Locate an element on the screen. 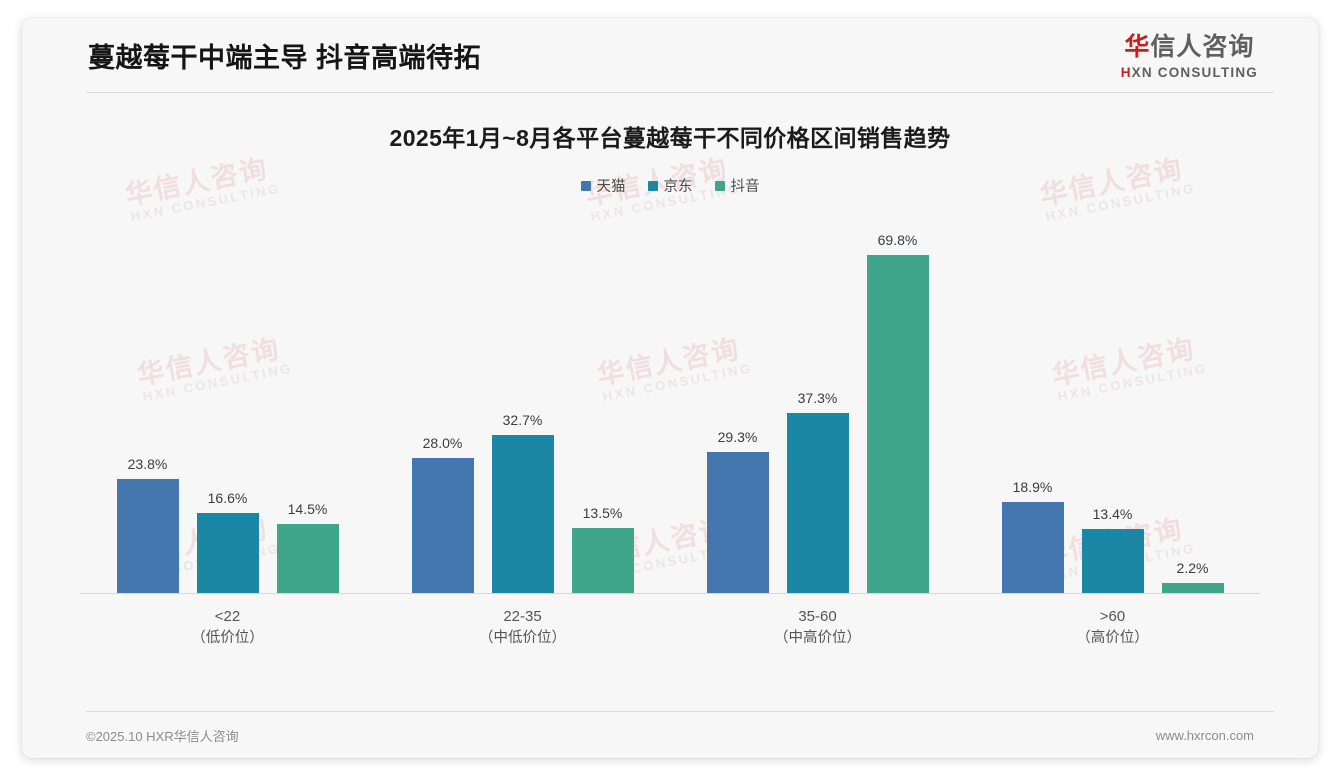  bar-value-label: 69.8% is located at coordinates (897, 240).